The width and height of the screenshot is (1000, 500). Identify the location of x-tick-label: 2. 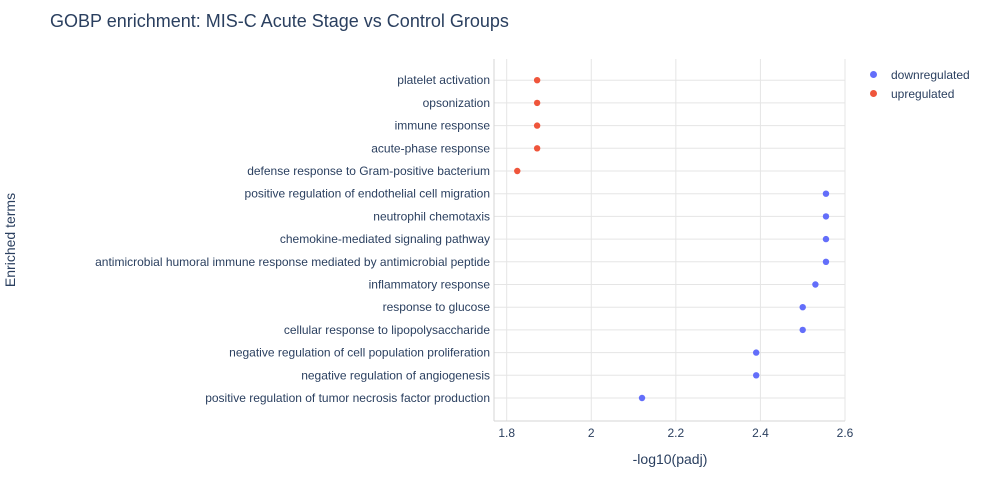
(591, 433).